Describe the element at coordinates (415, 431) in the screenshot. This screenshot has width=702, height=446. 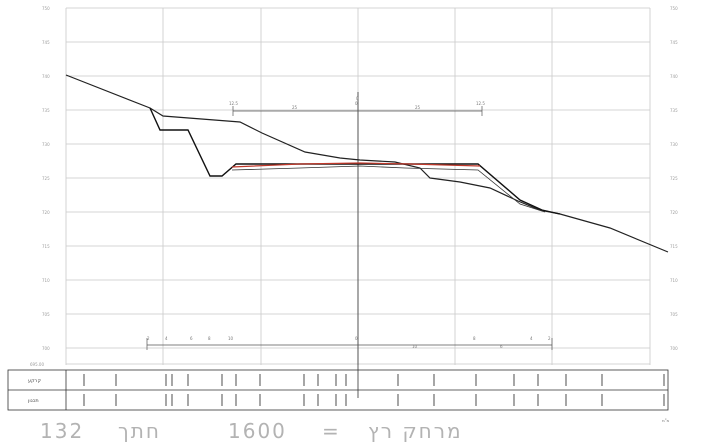
I see `distance-label: מרחק רץ` at that location.